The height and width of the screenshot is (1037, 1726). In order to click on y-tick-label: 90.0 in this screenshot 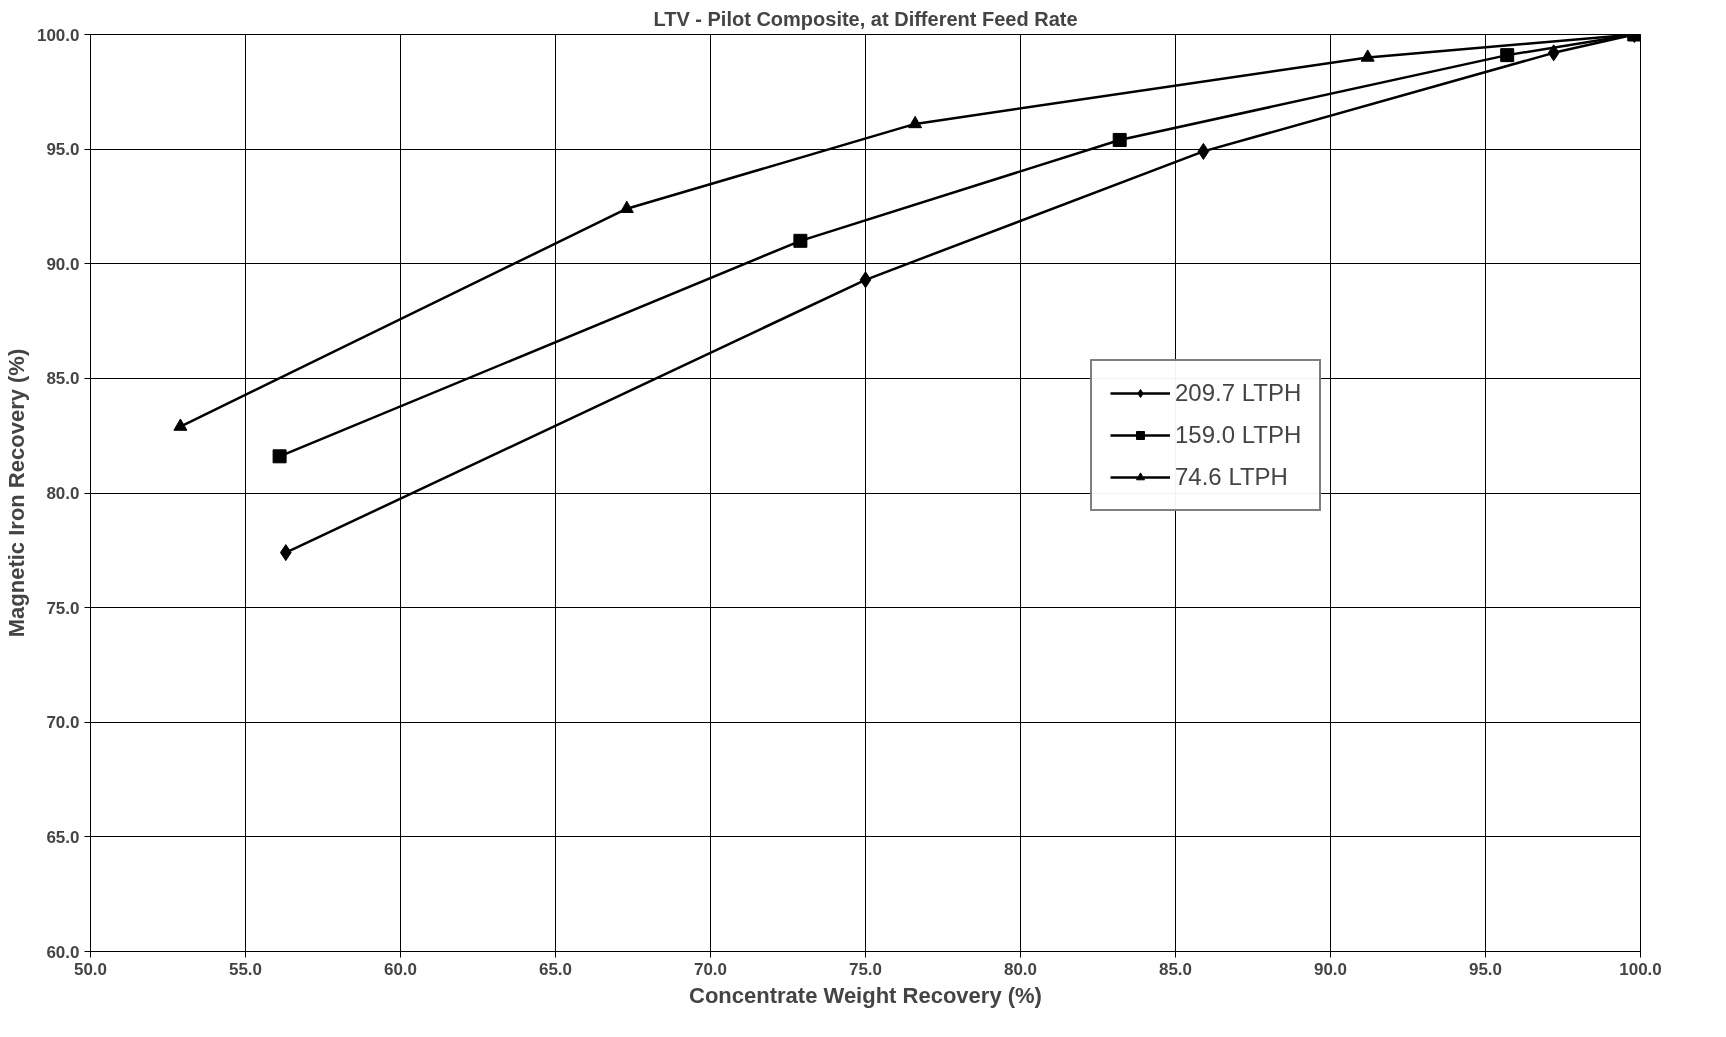, I will do `click(63, 264)`.